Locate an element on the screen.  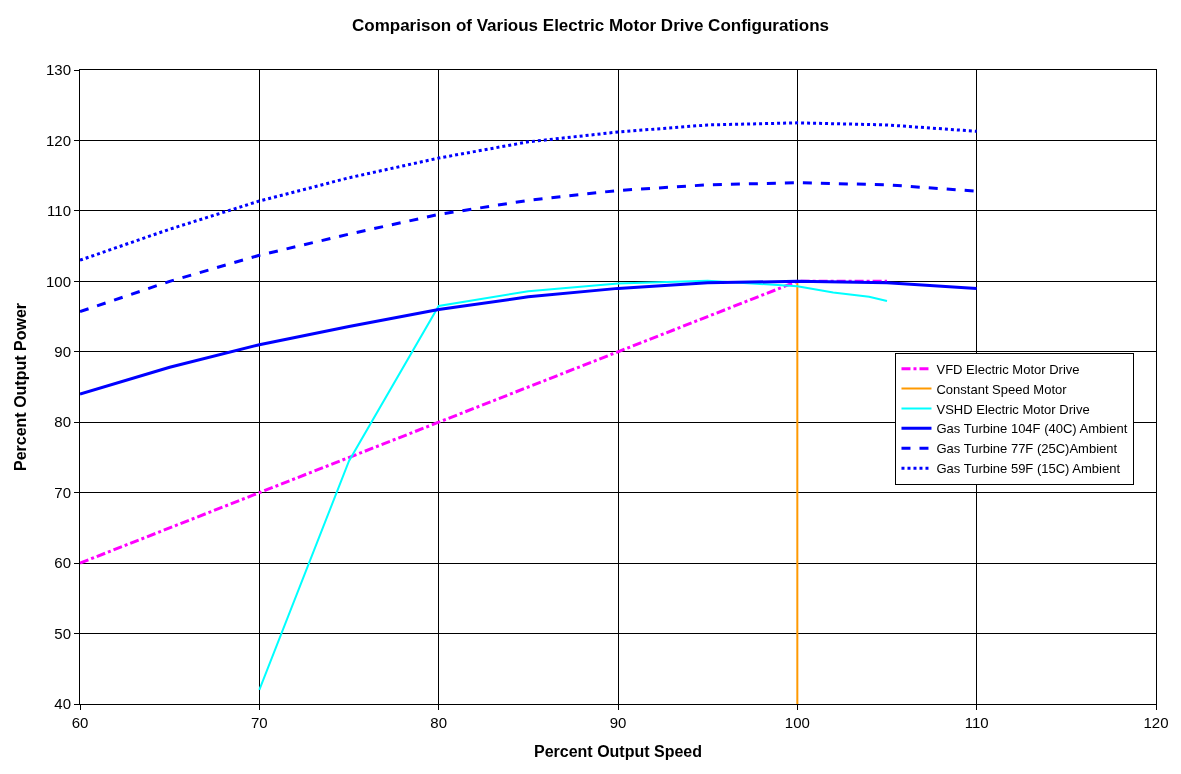
legend-label: VFD Electric Motor Drive is located at coordinates (1008, 369).